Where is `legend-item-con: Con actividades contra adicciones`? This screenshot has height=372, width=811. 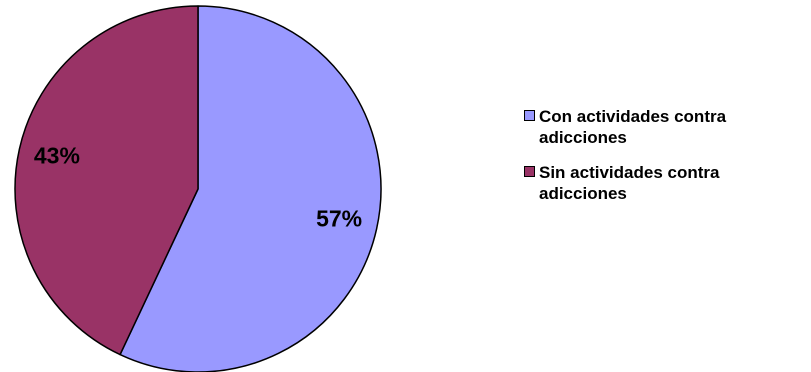 legend-item-con: Con actividades contra adicciones is located at coordinates (667, 127).